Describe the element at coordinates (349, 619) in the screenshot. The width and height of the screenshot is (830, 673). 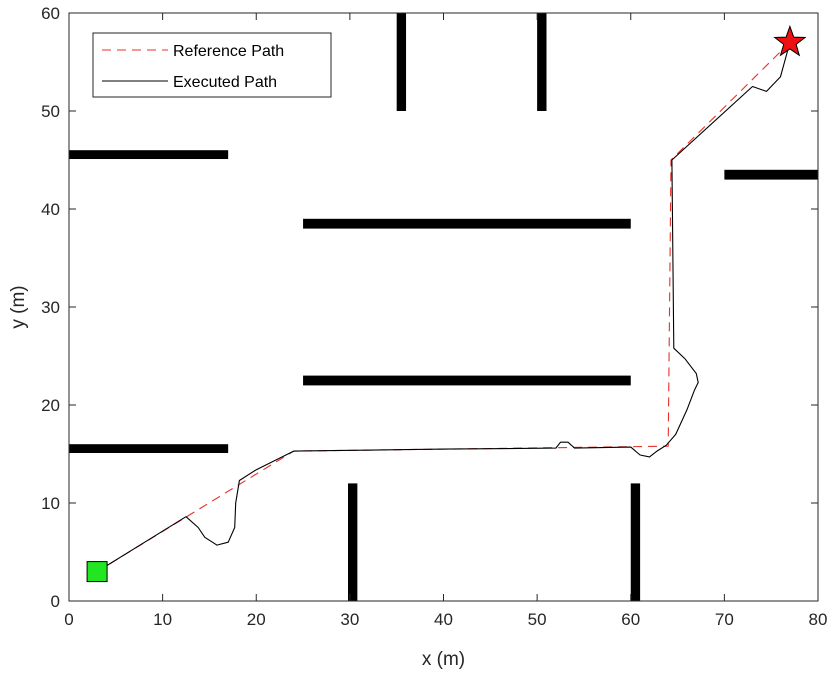
I see `x-tick-label: 30` at that location.